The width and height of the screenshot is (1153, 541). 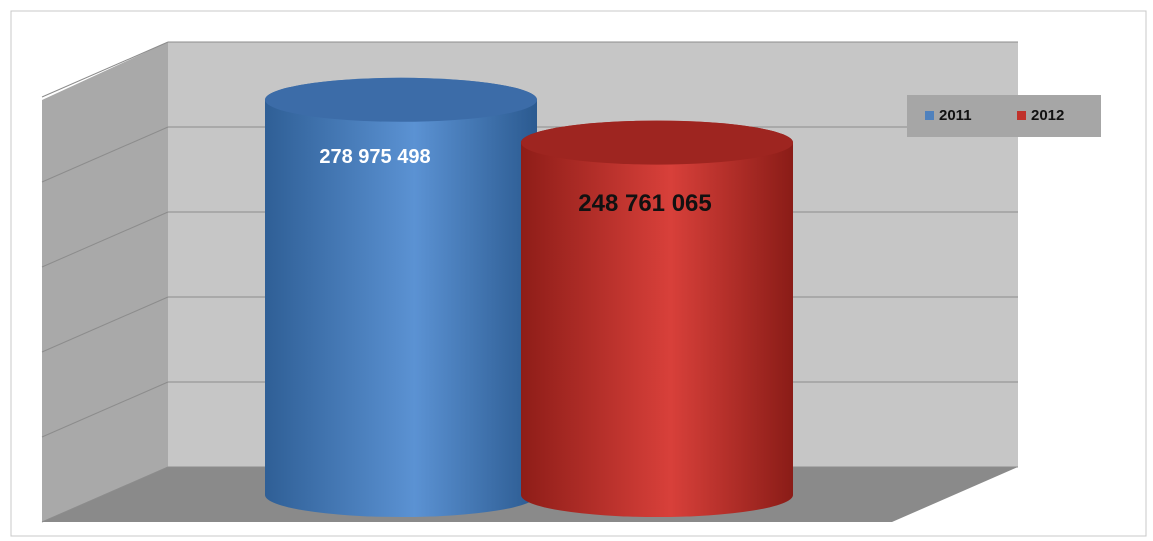 I want to click on data-label: 278 975 498, so click(x=374, y=157).